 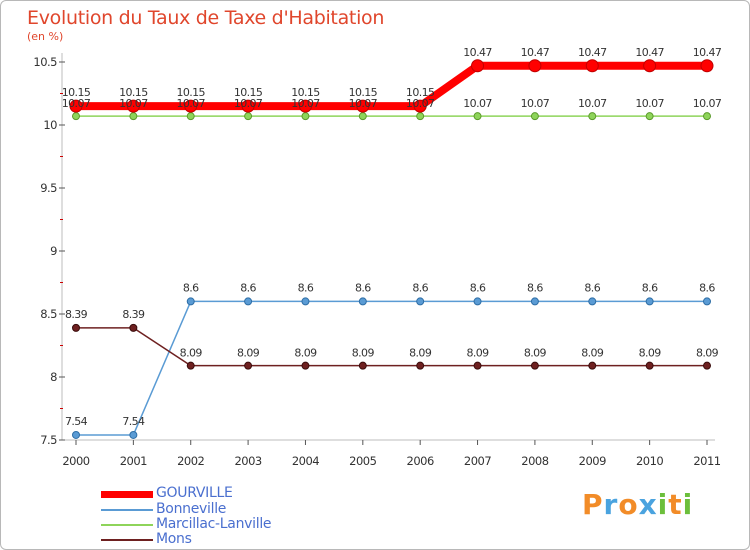 What do you see at coordinates (127, 510) in the screenshot?
I see `legend-swatch-bonneville` at bounding box center [127, 510].